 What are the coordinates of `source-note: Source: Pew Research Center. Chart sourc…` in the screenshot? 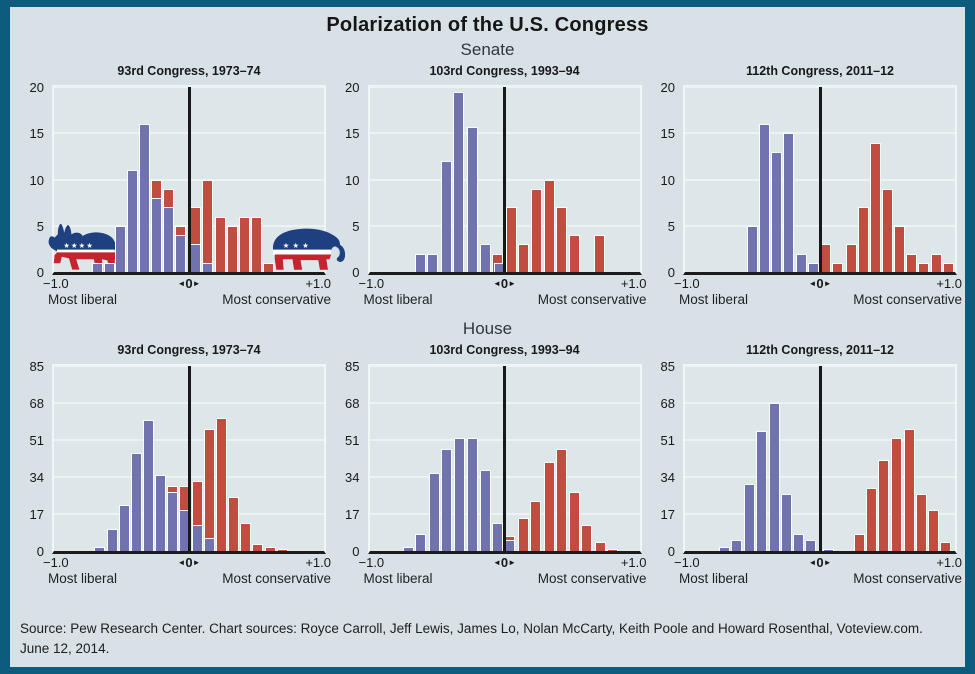 It's located at (471, 638).